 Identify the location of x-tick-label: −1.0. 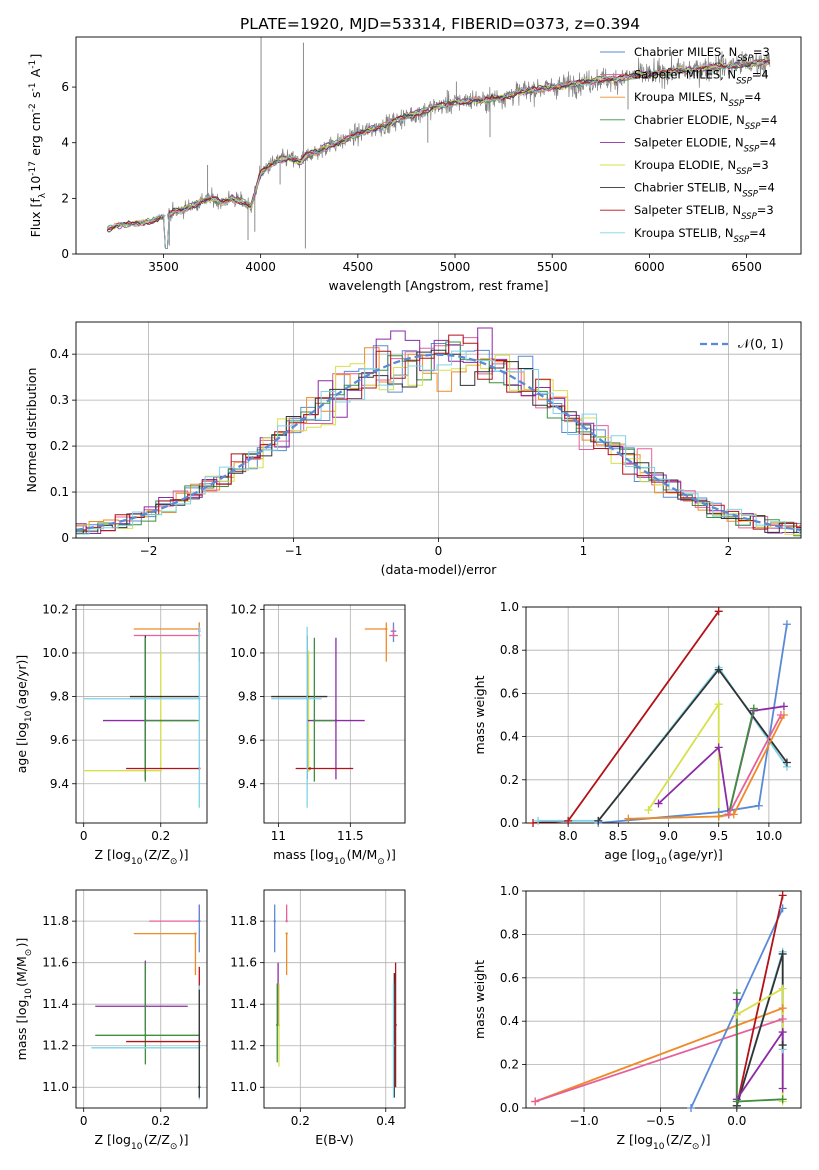
(583, 1121).